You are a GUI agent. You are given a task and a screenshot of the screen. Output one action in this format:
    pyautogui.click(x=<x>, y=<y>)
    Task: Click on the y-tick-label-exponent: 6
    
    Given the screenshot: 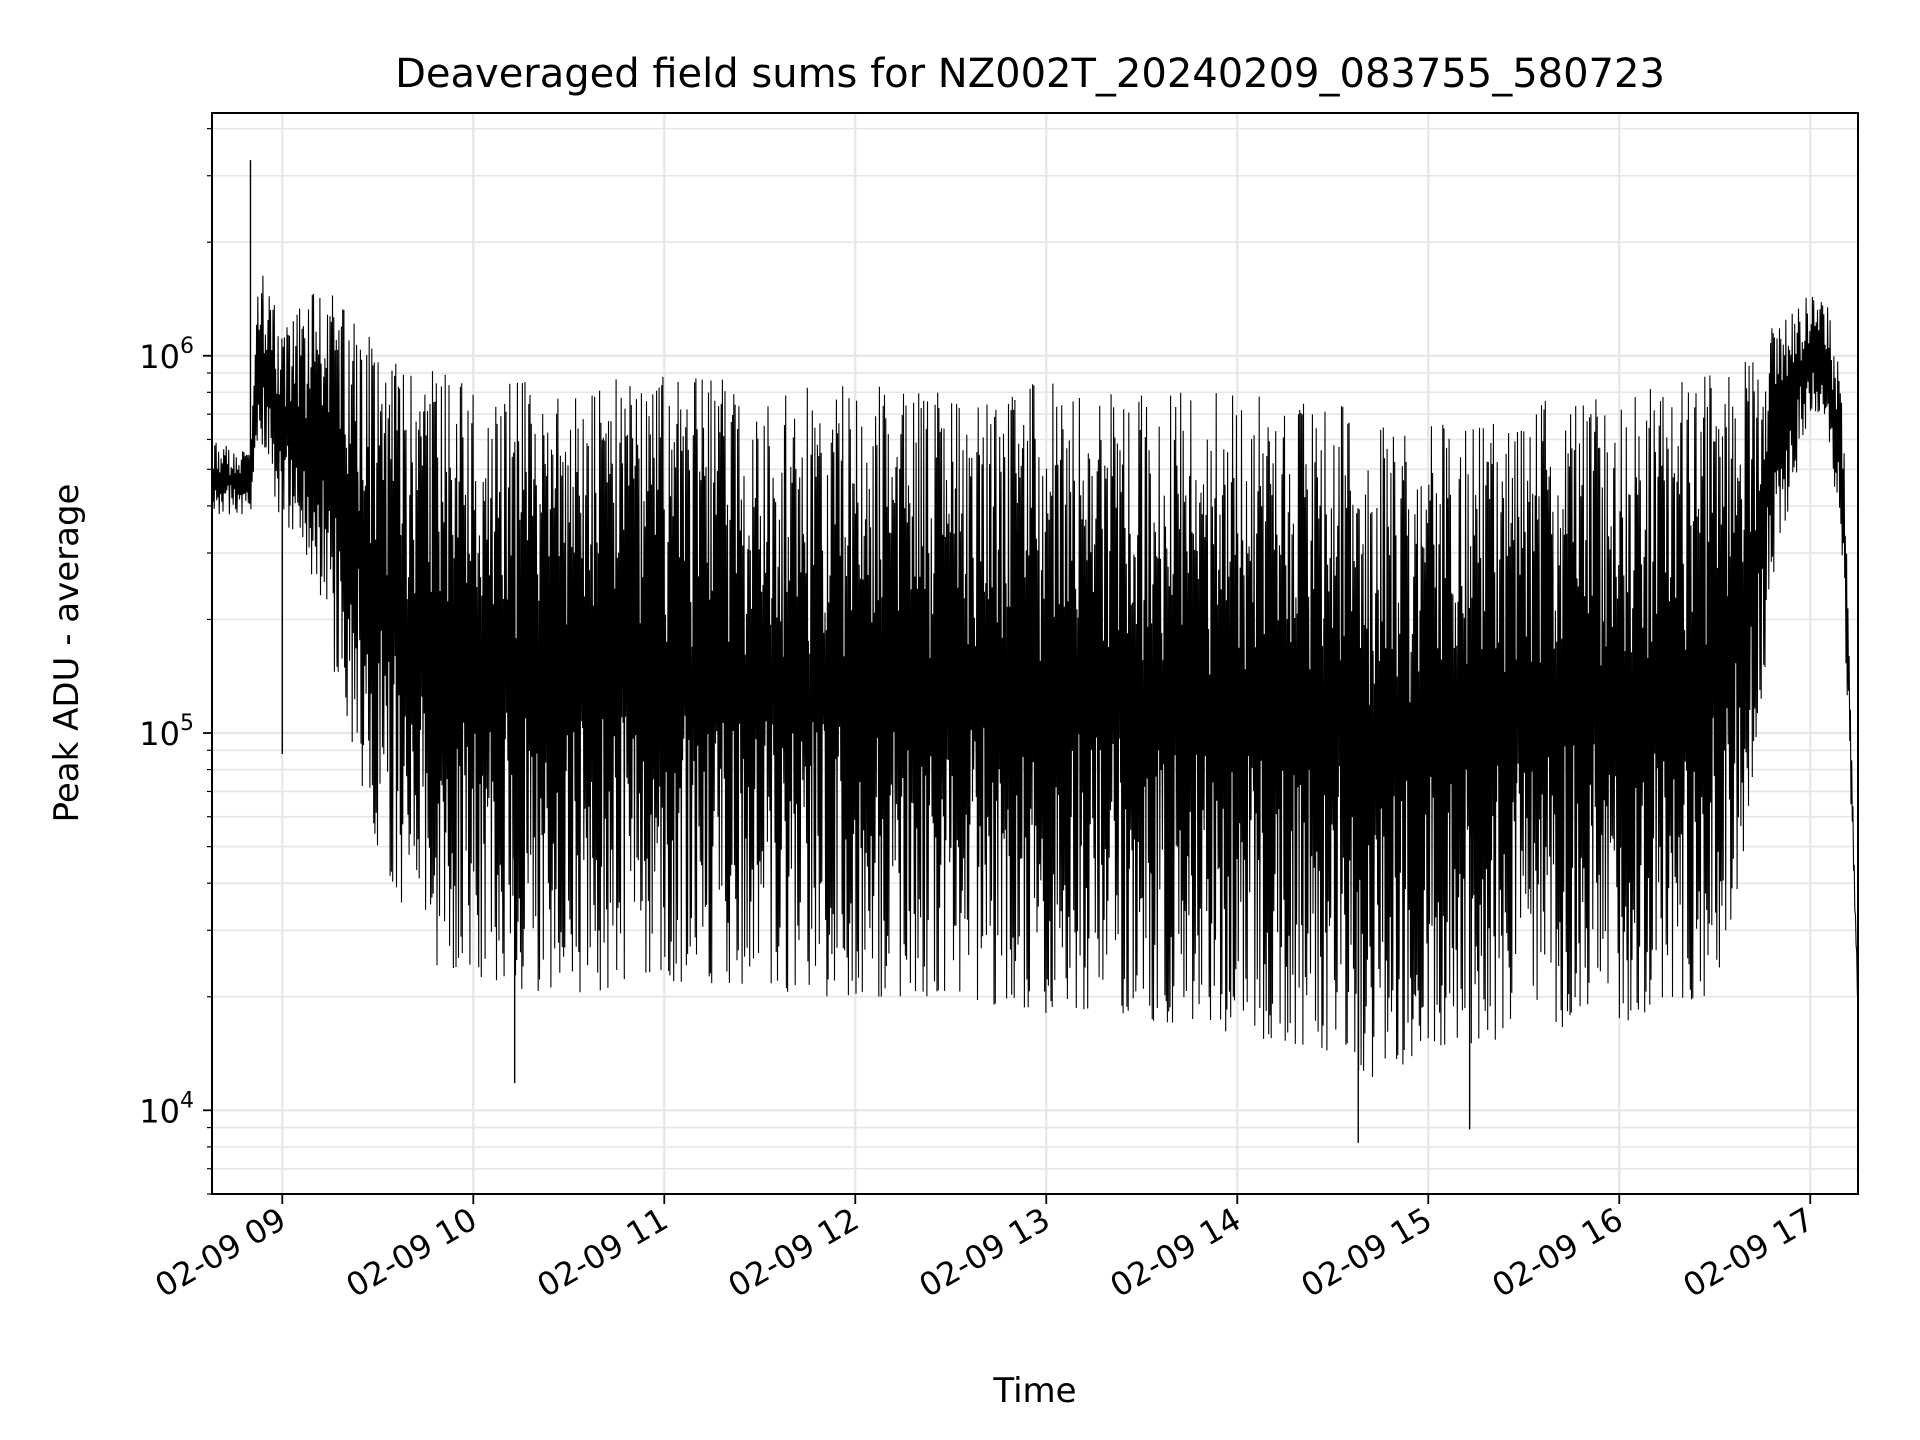 What is the action you would take?
    pyautogui.click(x=187, y=346)
    